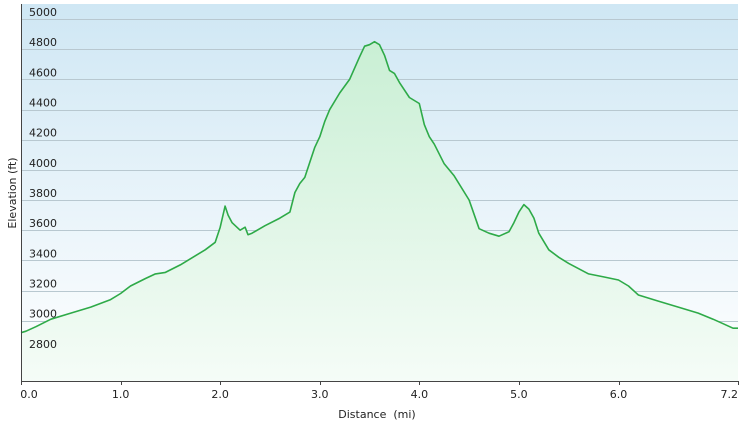  What do you see at coordinates (220, 394) in the screenshot?
I see `x-tick-label: 2.0` at bounding box center [220, 394].